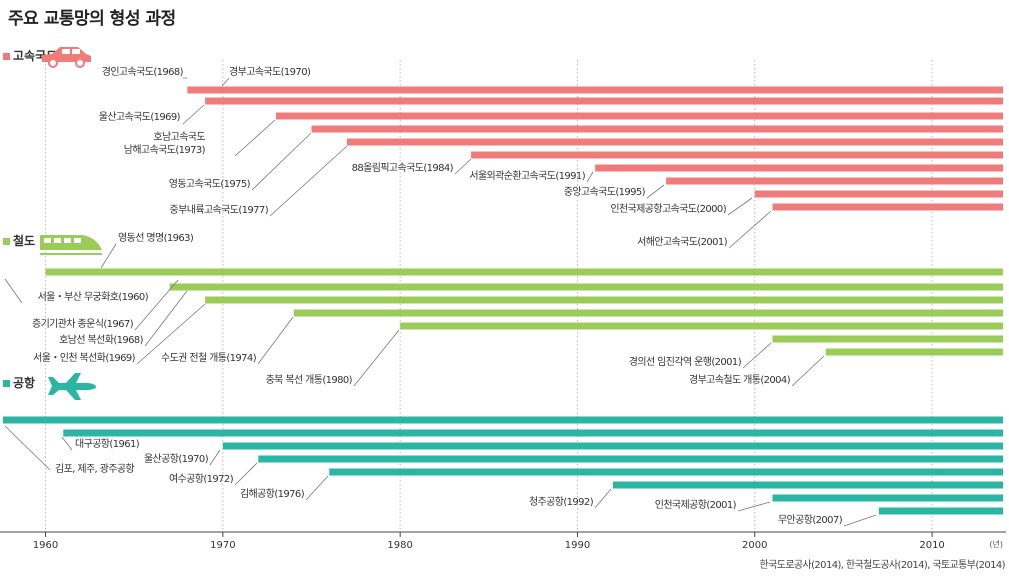  I want to click on event-label: 여수공항(1972), so click(201, 479).